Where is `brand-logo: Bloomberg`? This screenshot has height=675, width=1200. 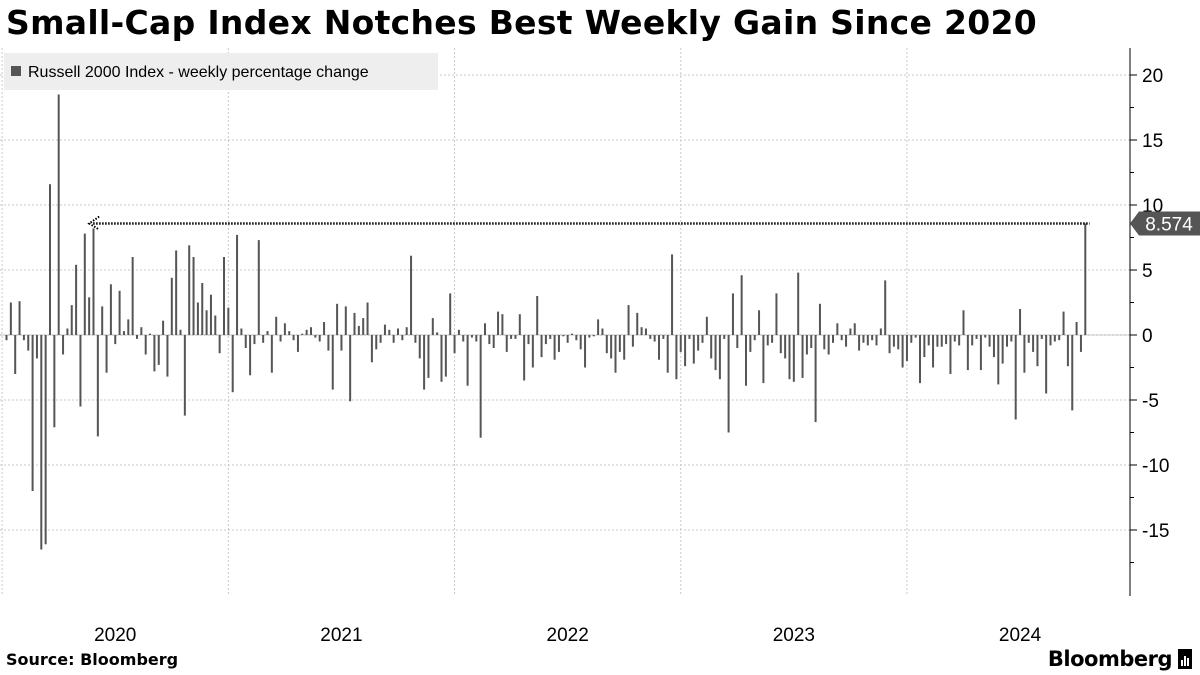
brand-logo: Bloomberg is located at coordinates (1120, 659).